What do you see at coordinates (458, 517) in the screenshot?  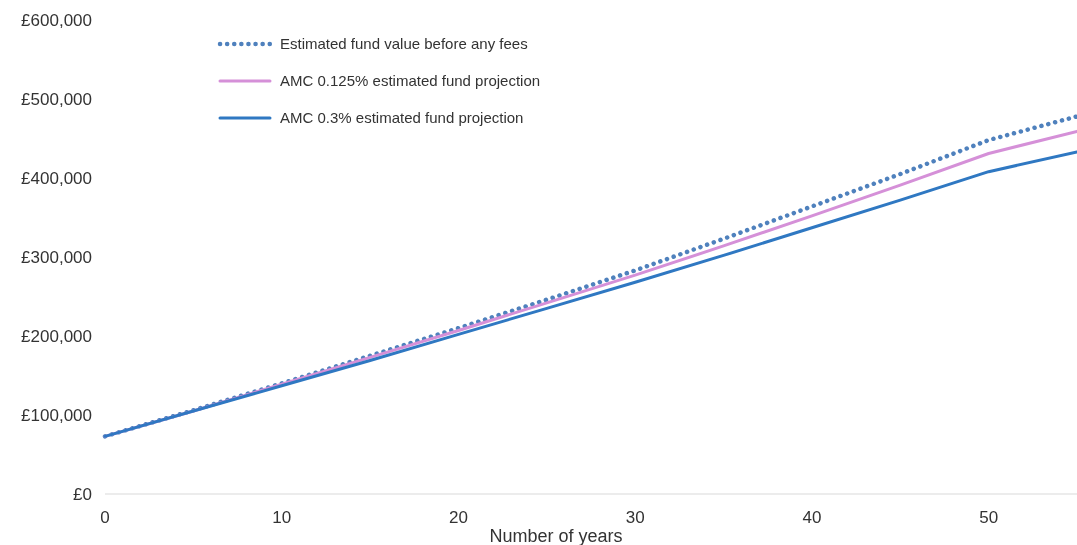 I see `x-tick-label: 20` at bounding box center [458, 517].